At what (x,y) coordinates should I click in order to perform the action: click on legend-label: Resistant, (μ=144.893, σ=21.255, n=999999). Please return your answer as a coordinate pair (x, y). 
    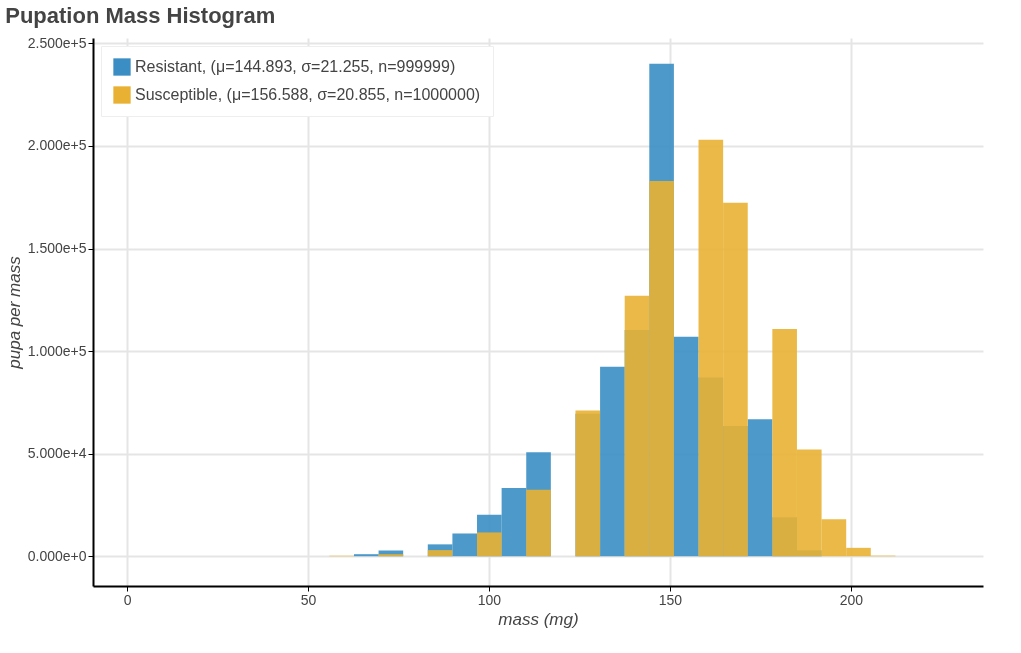
    Looking at the image, I should click on (295, 66).